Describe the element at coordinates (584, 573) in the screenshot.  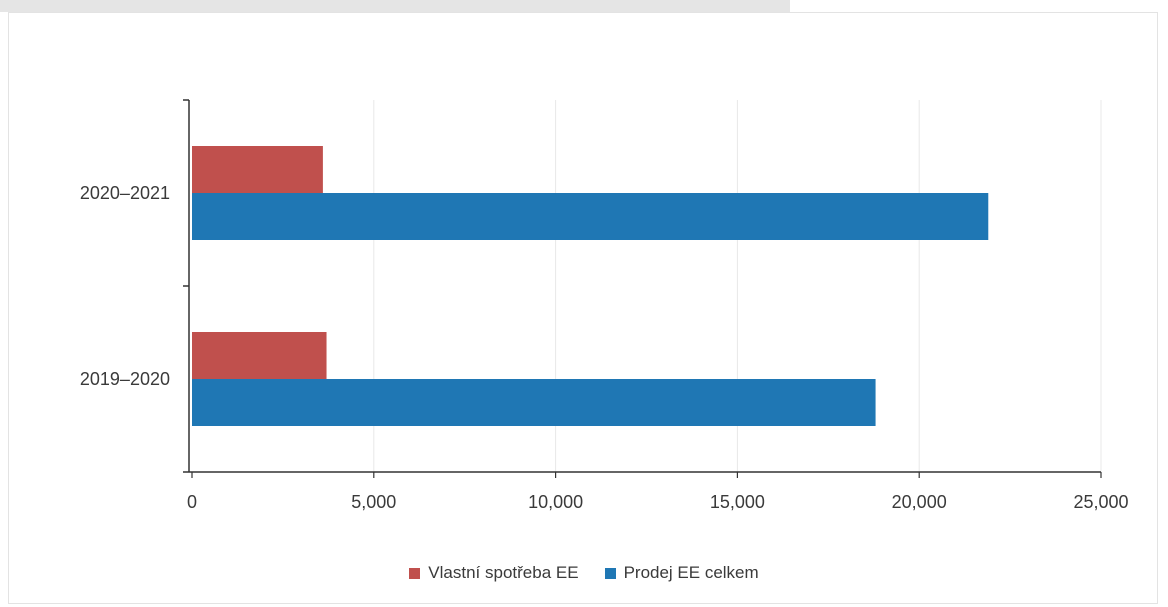
I see `chart-legend: Vlastní spotřeba EE Prodej EE celkem` at that location.